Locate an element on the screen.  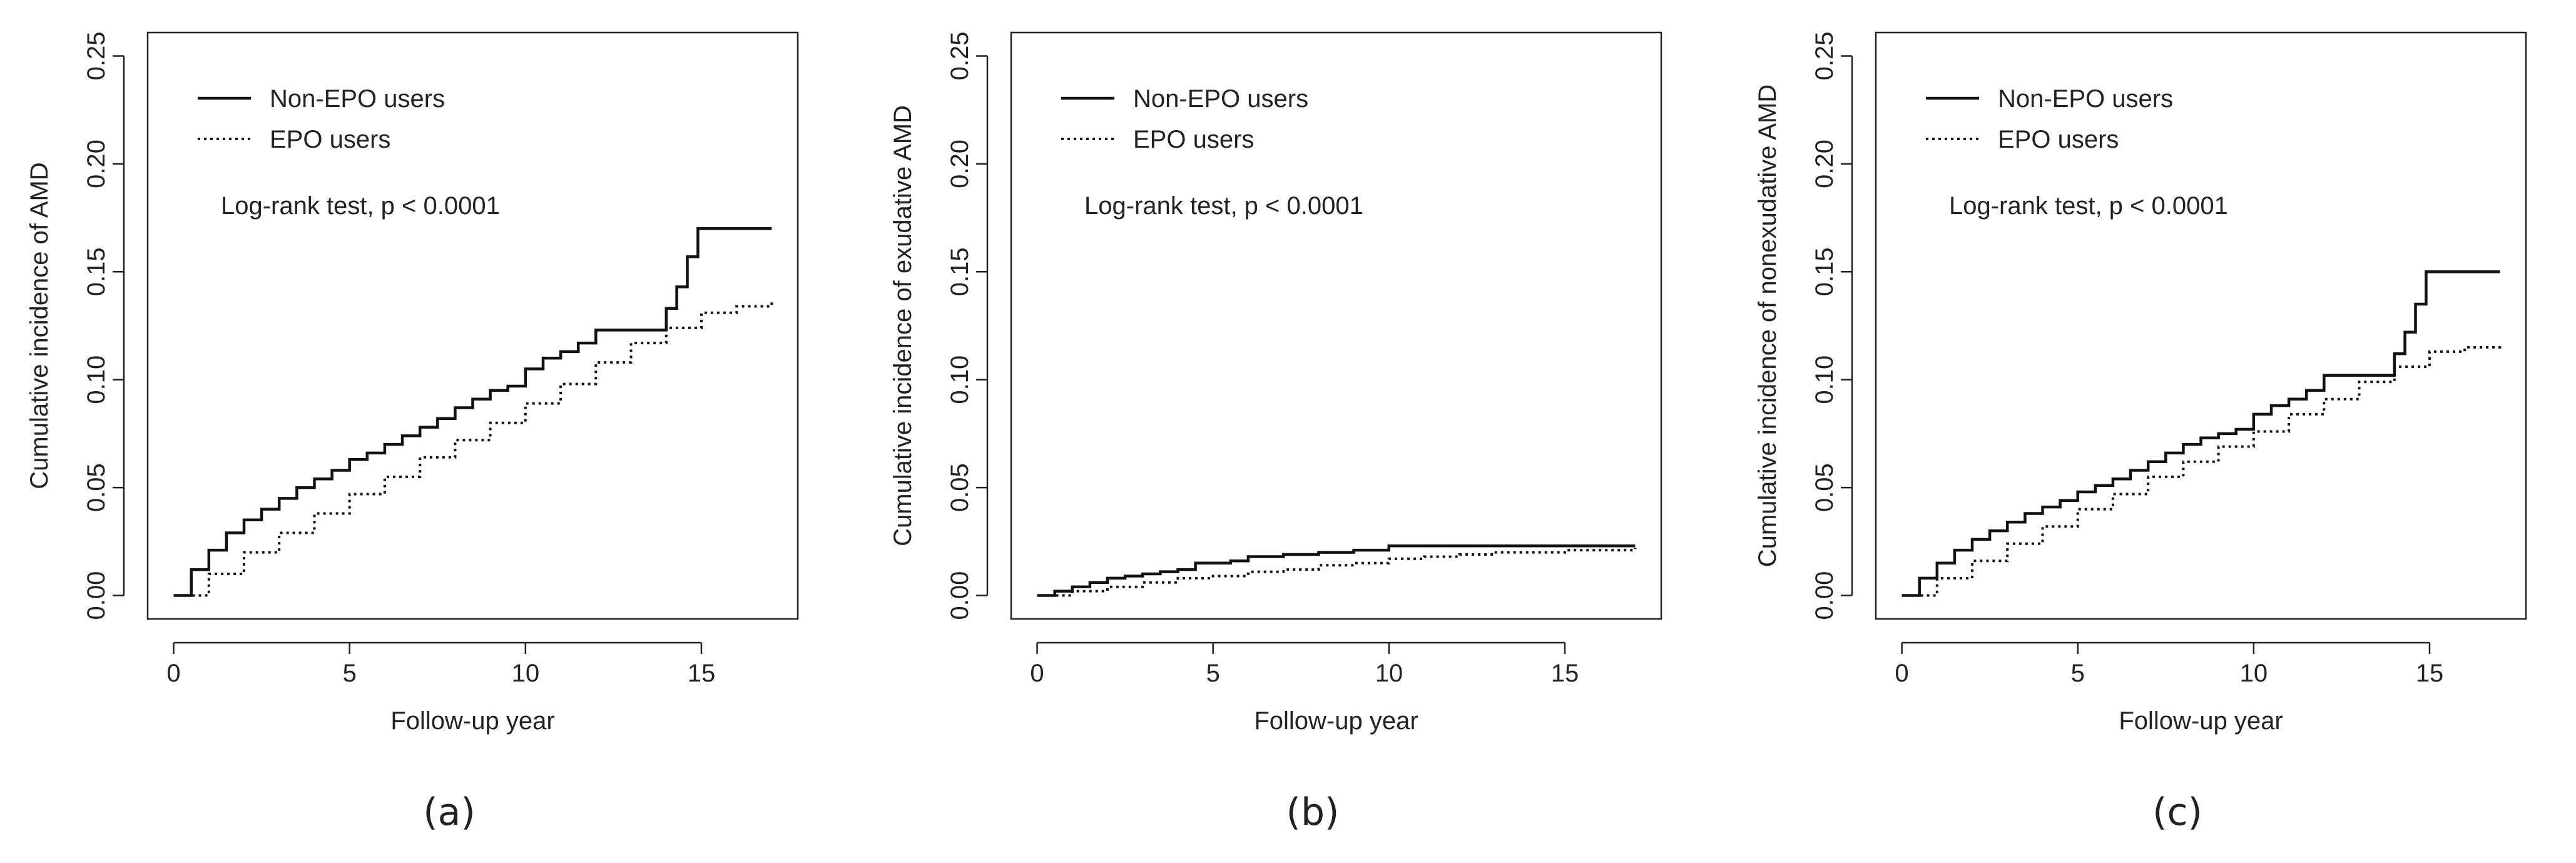
y-axis-label: Cumulative incidence of exudative AMD is located at coordinates (903, 325).